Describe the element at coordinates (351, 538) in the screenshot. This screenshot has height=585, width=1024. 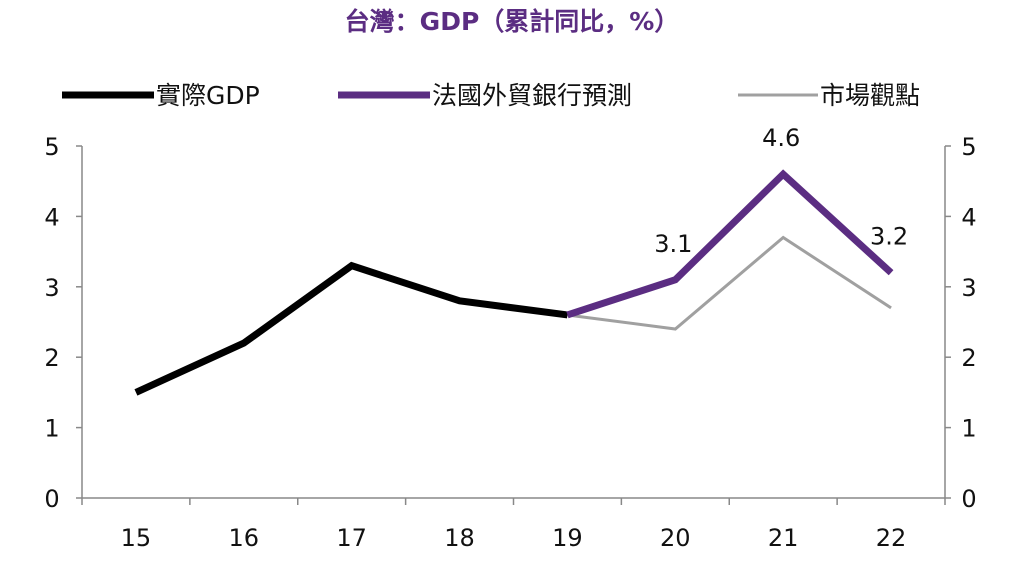
I see `x-tick-label: 17` at that location.